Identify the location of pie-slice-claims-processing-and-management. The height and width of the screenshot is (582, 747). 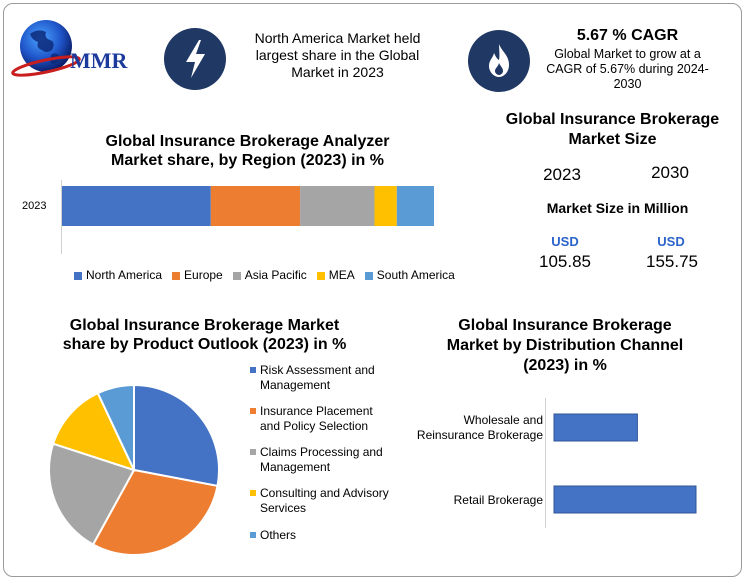
(92, 494).